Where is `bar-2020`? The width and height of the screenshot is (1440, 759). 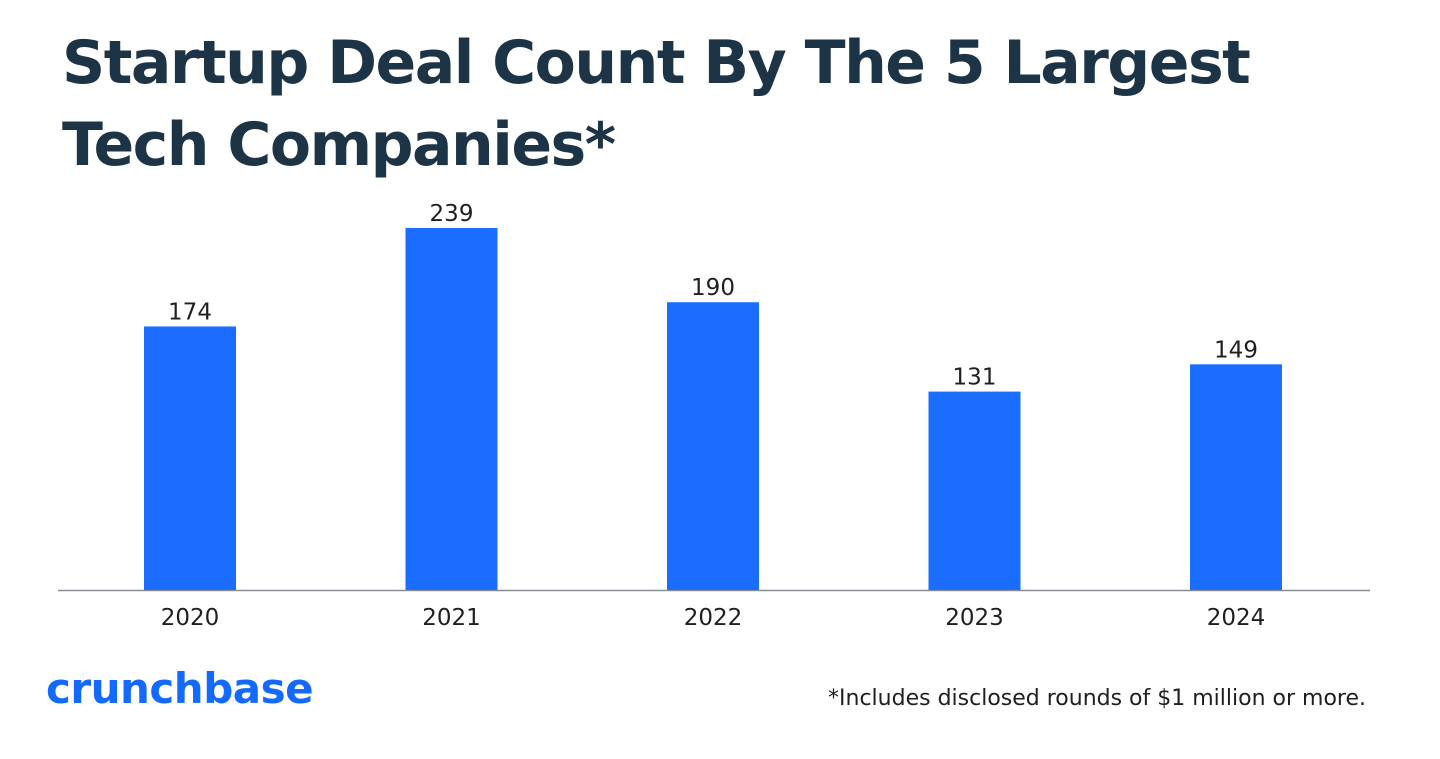
bar-2020 is located at coordinates (190, 458).